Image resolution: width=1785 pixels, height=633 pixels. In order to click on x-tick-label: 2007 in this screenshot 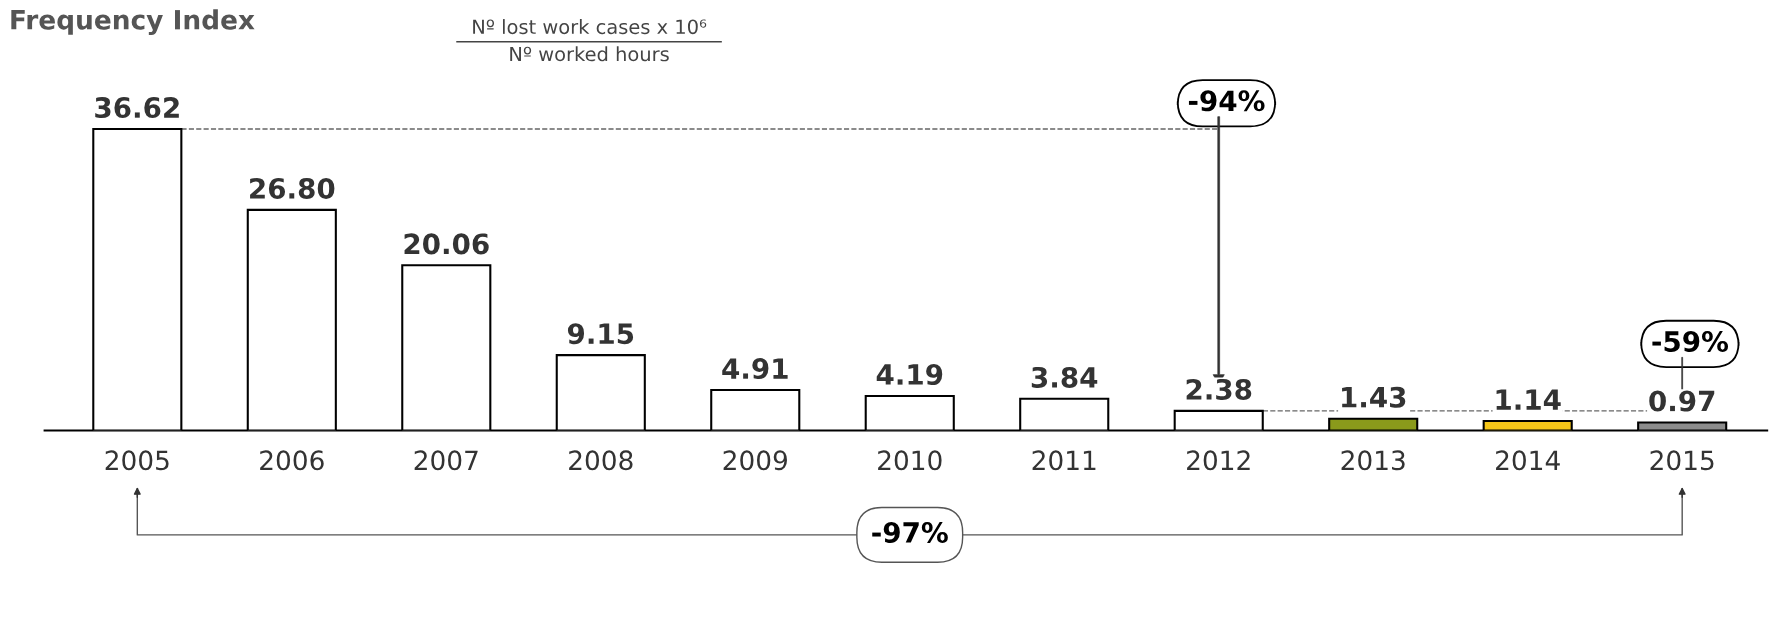, I will do `click(446, 460)`.